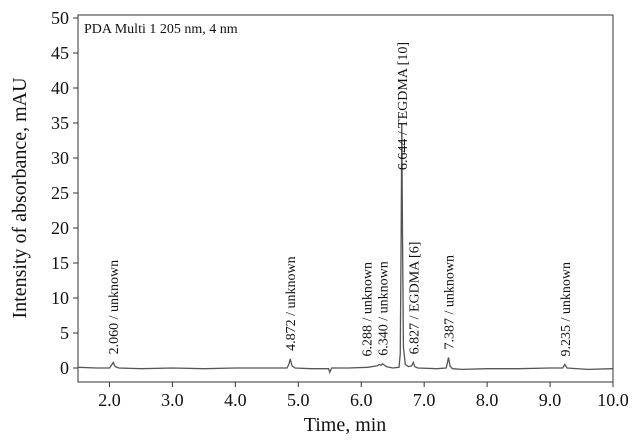 This screenshot has height=441, width=634. Describe the element at coordinates (172, 400) in the screenshot. I see `x-tick-label: 3.0` at that location.